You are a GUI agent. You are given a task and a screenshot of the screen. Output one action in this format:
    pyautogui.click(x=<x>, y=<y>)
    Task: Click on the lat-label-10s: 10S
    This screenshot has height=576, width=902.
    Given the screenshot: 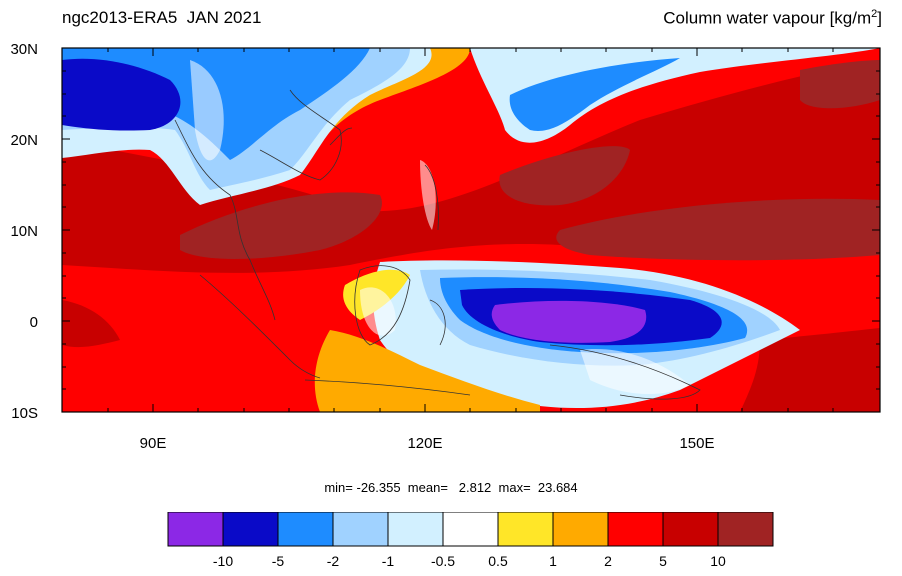 What is the action you would take?
    pyautogui.click(x=24, y=413)
    